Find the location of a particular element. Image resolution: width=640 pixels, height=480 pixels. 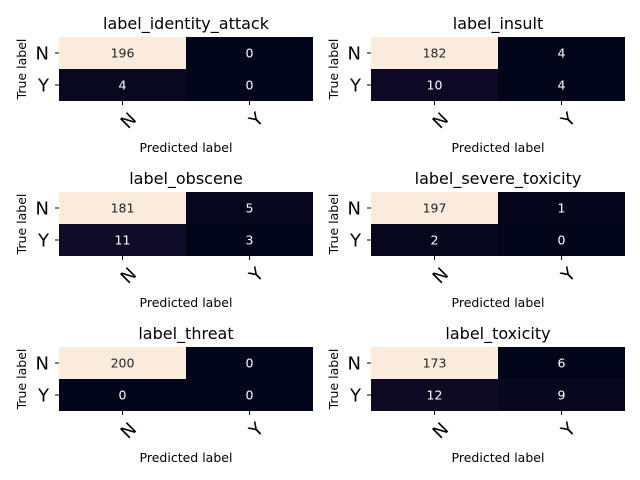

cell-value-label: 196 is located at coordinates (123, 53).